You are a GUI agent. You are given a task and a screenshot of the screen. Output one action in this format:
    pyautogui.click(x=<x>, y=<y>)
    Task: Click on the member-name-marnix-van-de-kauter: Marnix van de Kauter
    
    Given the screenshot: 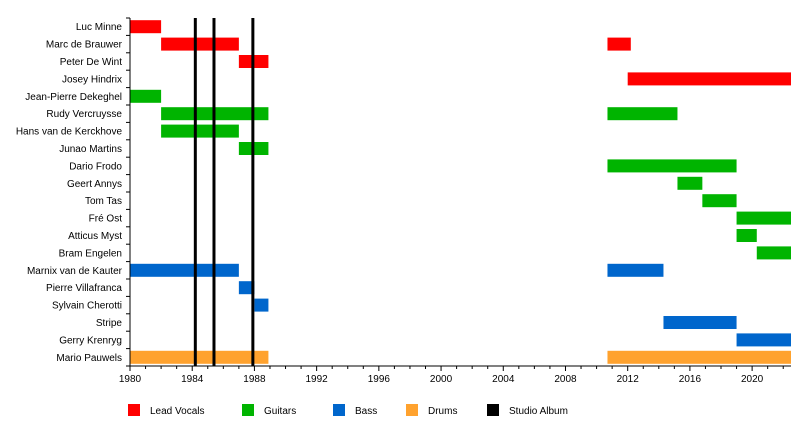 What is the action you would take?
    pyautogui.click(x=75, y=271)
    